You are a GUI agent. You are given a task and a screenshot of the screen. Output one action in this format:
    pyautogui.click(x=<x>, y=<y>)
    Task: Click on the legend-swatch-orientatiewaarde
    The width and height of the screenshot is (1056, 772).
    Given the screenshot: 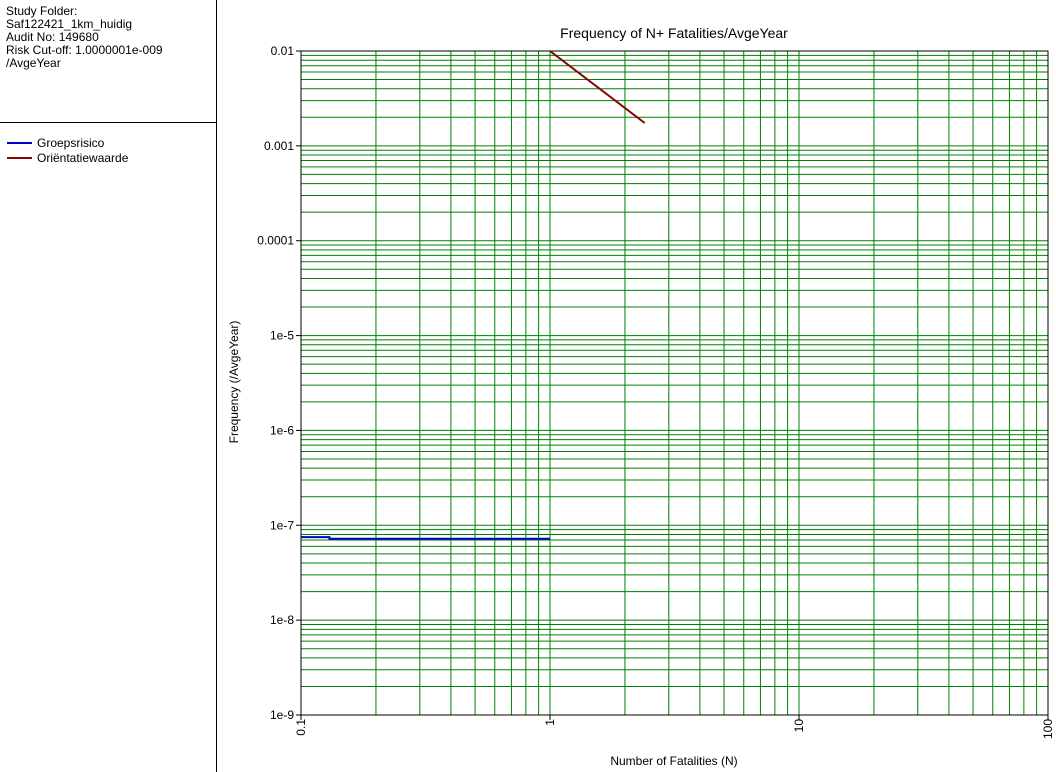 What is the action you would take?
    pyautogui.click(x=19, y=157)
    